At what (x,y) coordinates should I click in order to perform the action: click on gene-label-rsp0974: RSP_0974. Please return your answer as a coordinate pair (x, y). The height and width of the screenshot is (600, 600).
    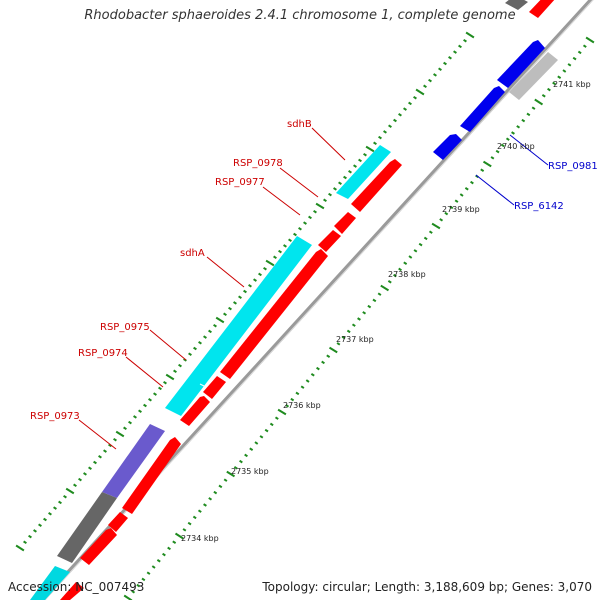
    Looking at the image, I should click on (103, 353).